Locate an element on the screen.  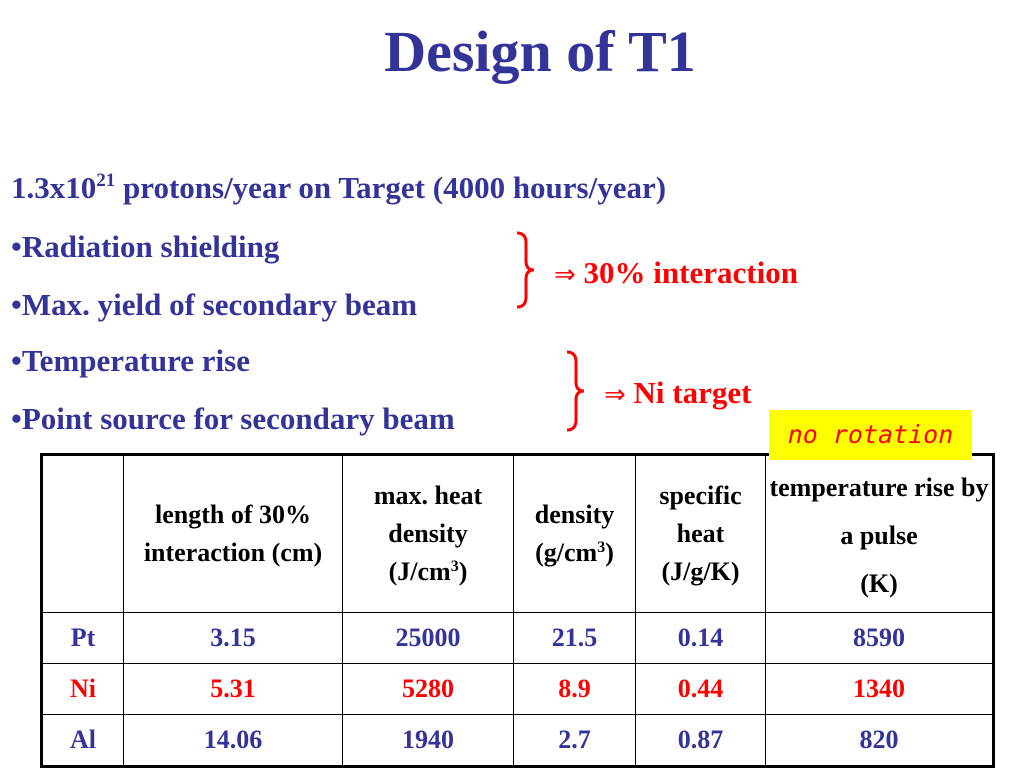
table-row: Pt 3.15 25000 21.5 0.14 8590 is located at coordinates (517, 638).